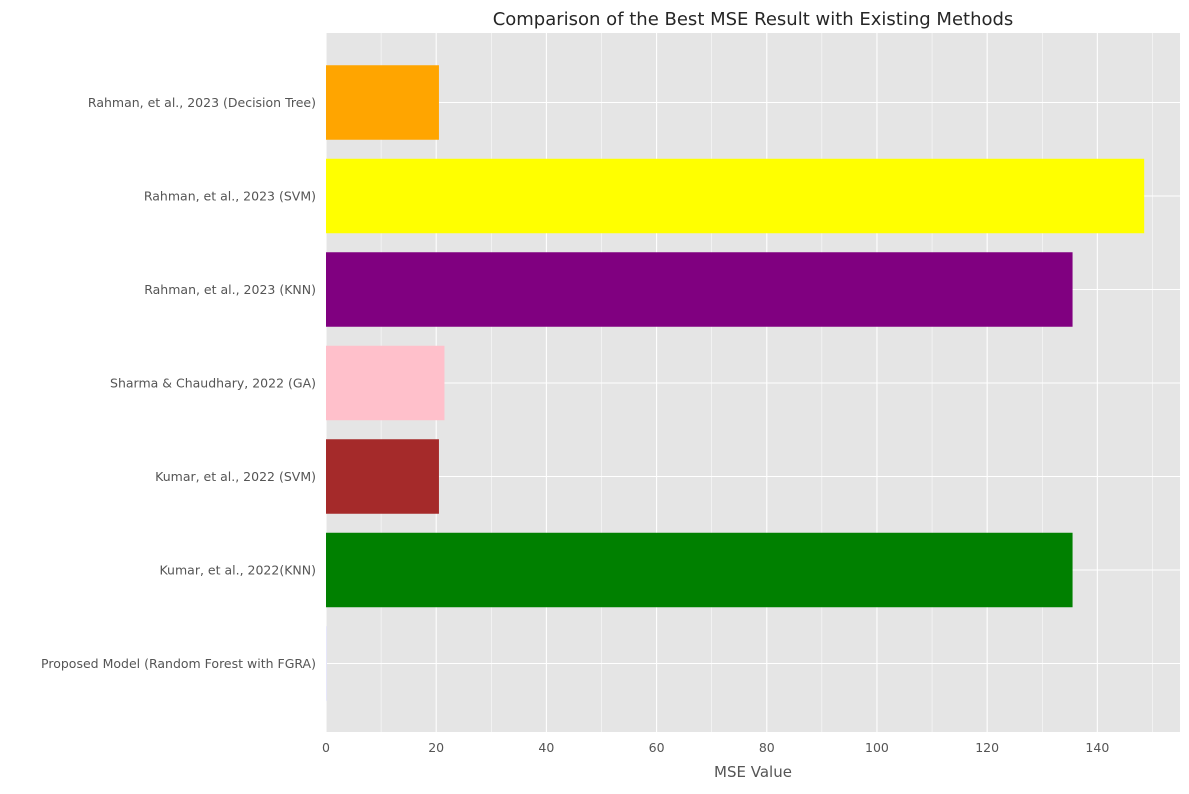  What do you see at coordinates (230, 289) in the screenshot?
I see `category-label: Rahman, et al., 2023 (KNN)` at bounding box center [230, 289].